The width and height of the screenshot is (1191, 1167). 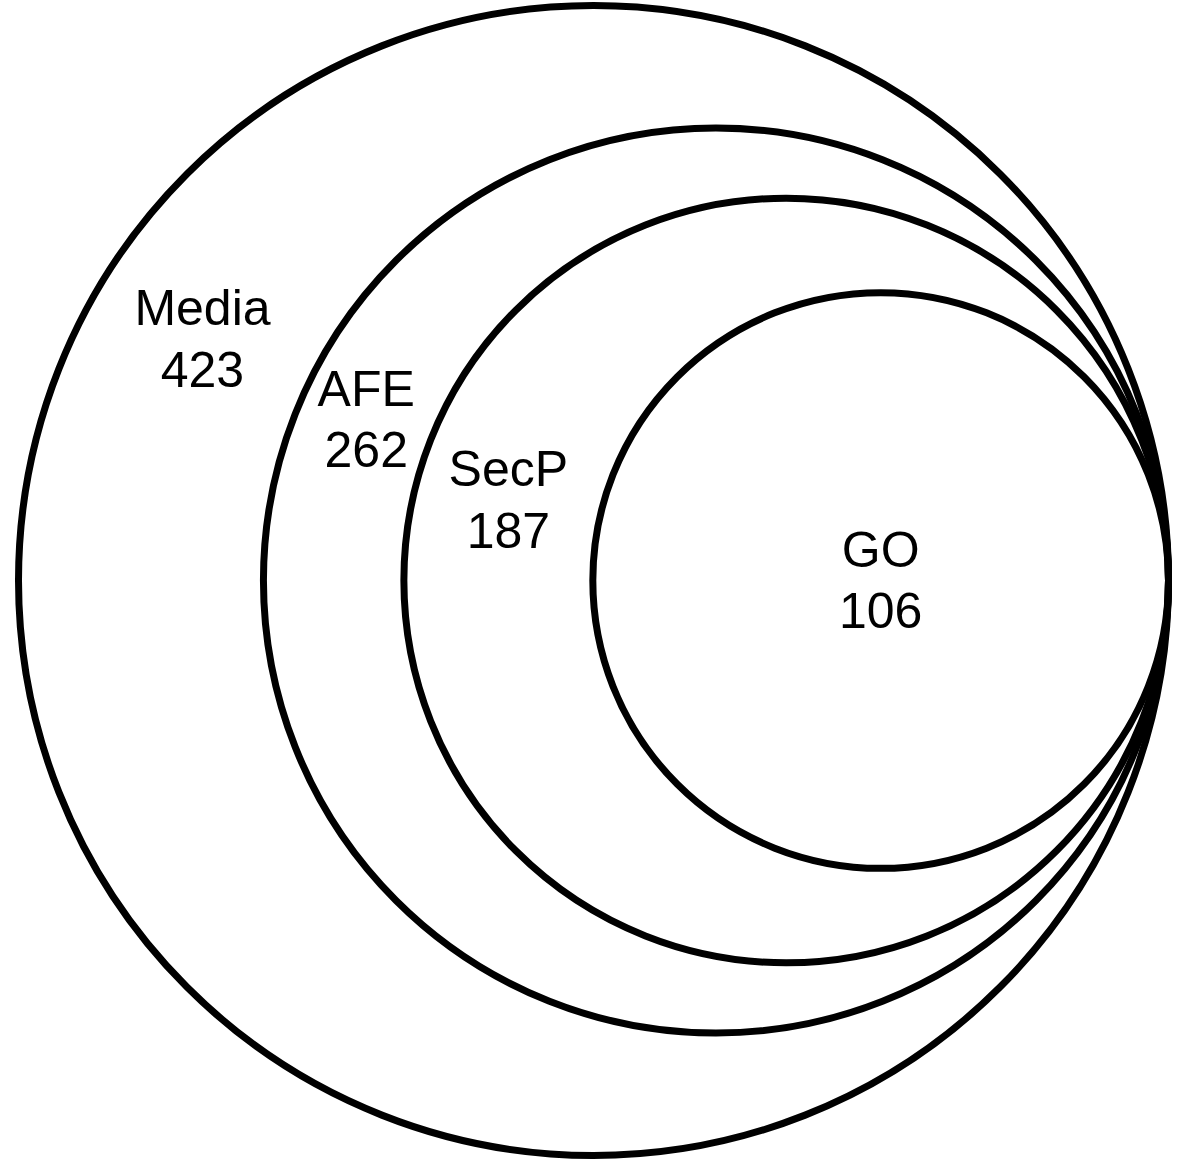 I want to click on category-label: SecP, so click(x=508, y=469).